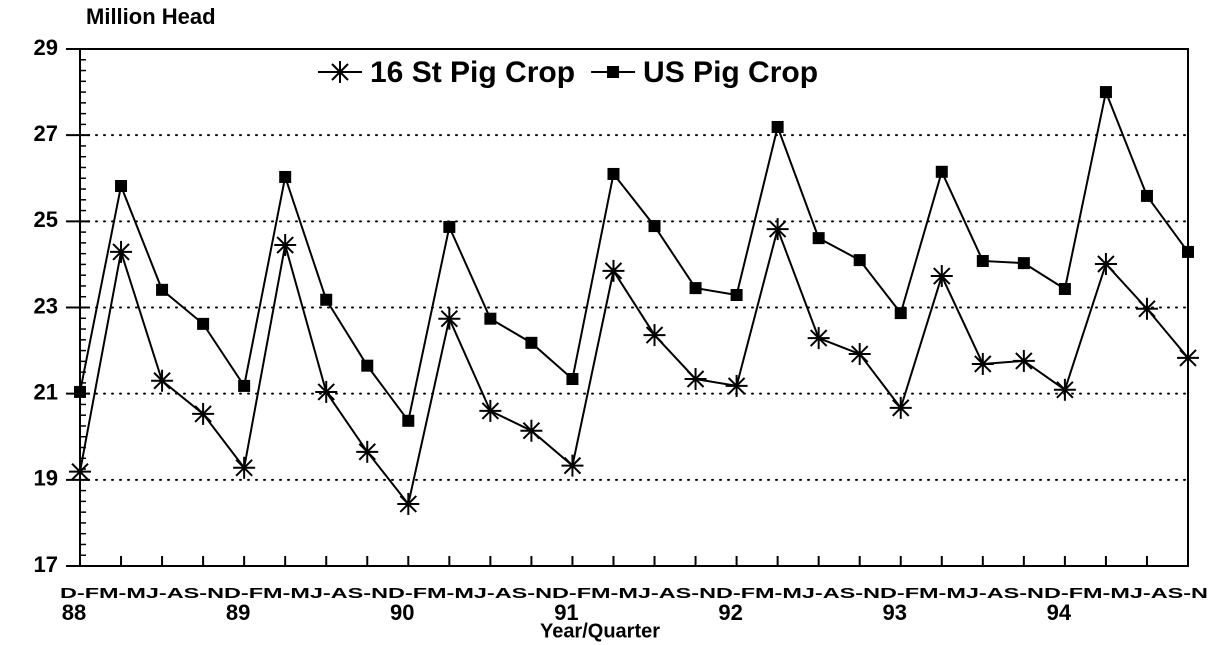 The height and width of the screenshot is (645, 1213). What do you see at coordinates (151, 16) in the screenshot?
I see `y-axis-label: Million Head` at bounding box center [151, 16].